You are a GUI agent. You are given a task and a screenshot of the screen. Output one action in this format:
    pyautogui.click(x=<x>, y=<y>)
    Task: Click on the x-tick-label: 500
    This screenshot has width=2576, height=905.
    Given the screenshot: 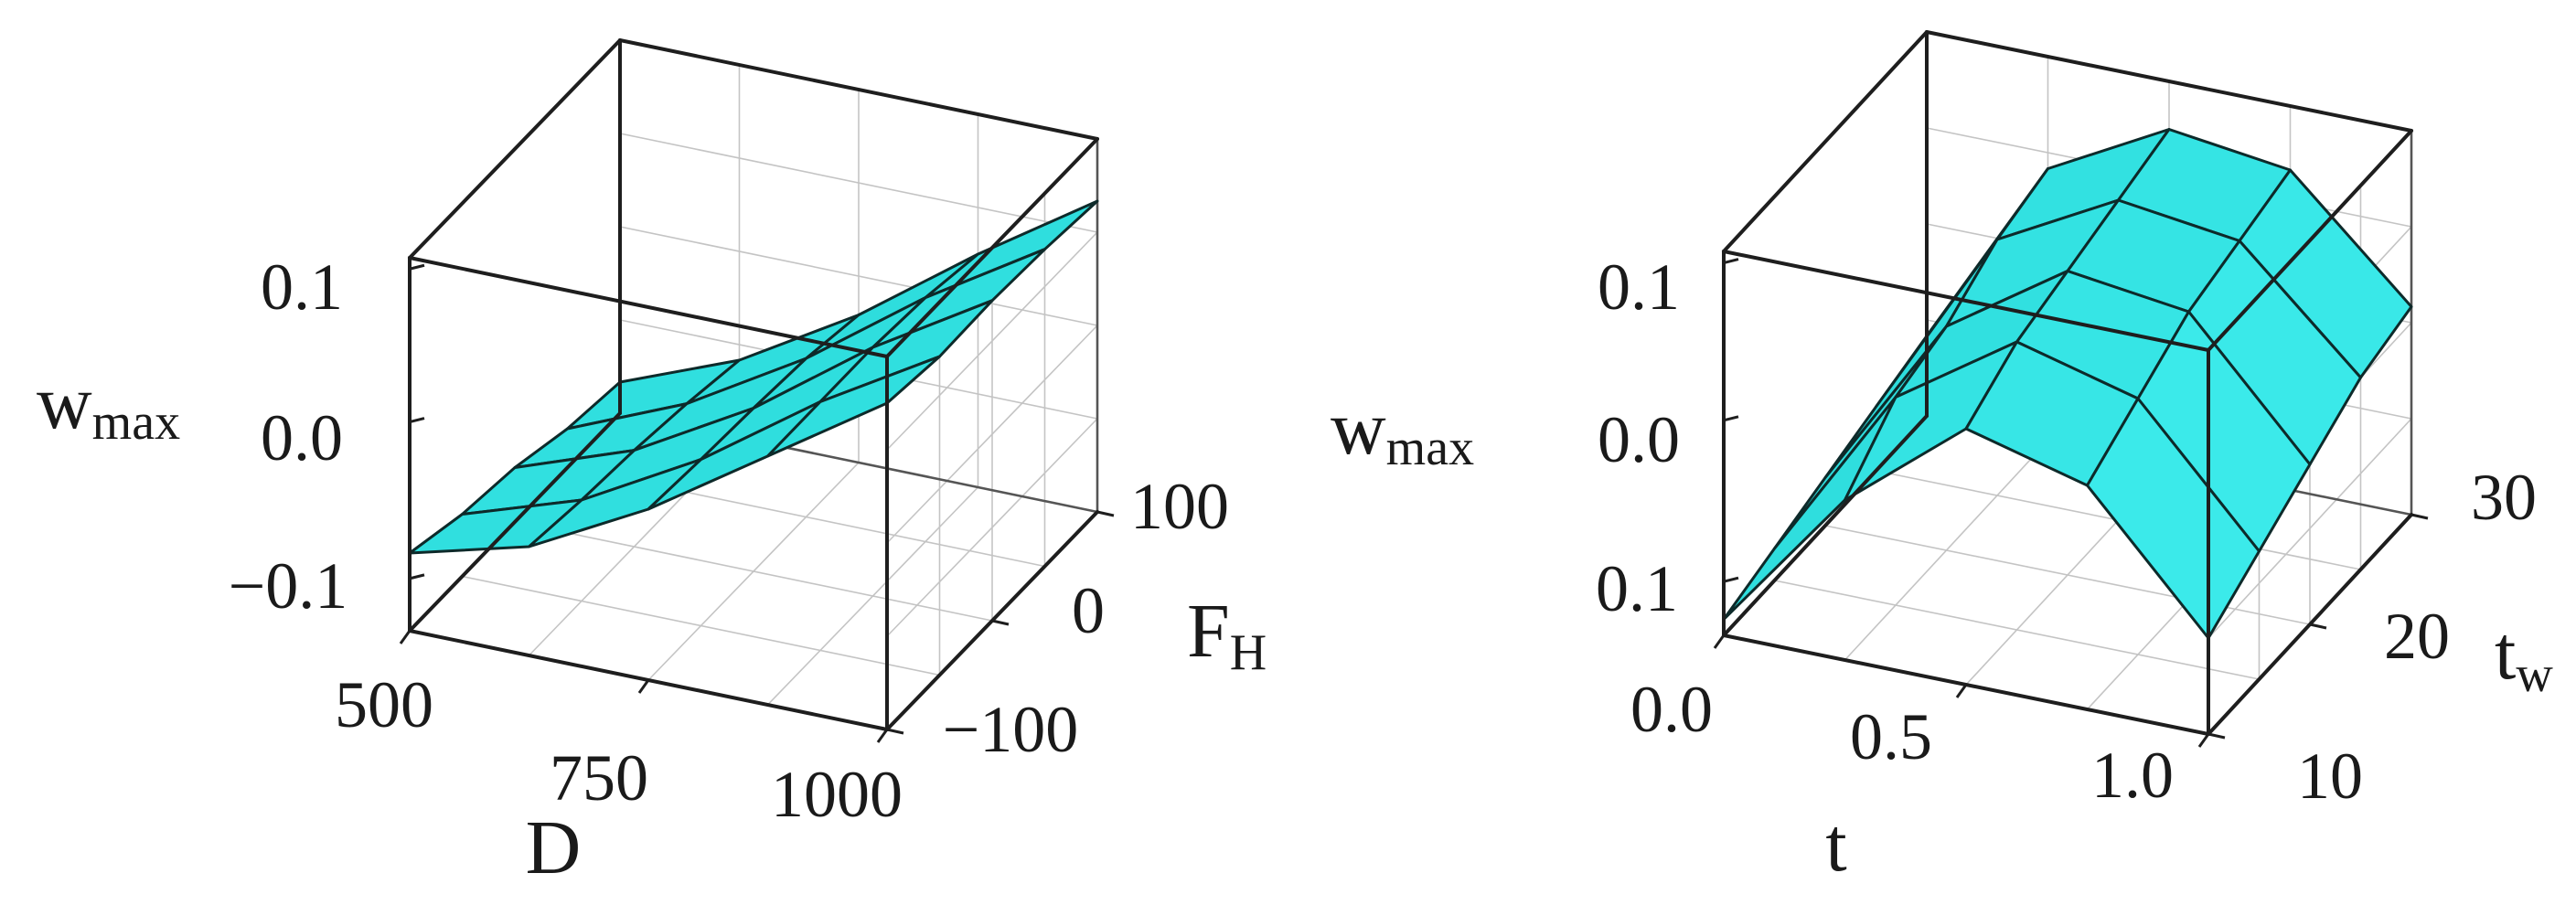 What is the action you would take?
    pyautogui.click(x=384, y=704)
    